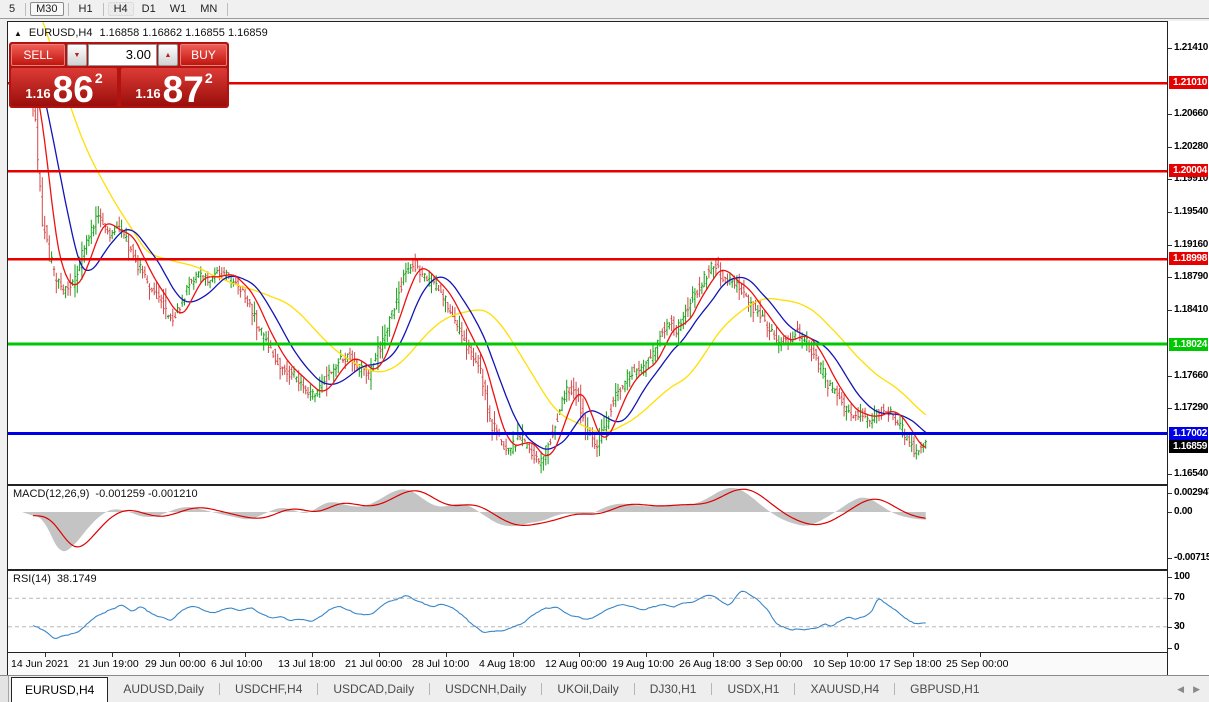  Describe the element at coordinates (945, 689) in the screenshot. I see `tab-gbpusd-h1: GBPUSD,H1` at that location.